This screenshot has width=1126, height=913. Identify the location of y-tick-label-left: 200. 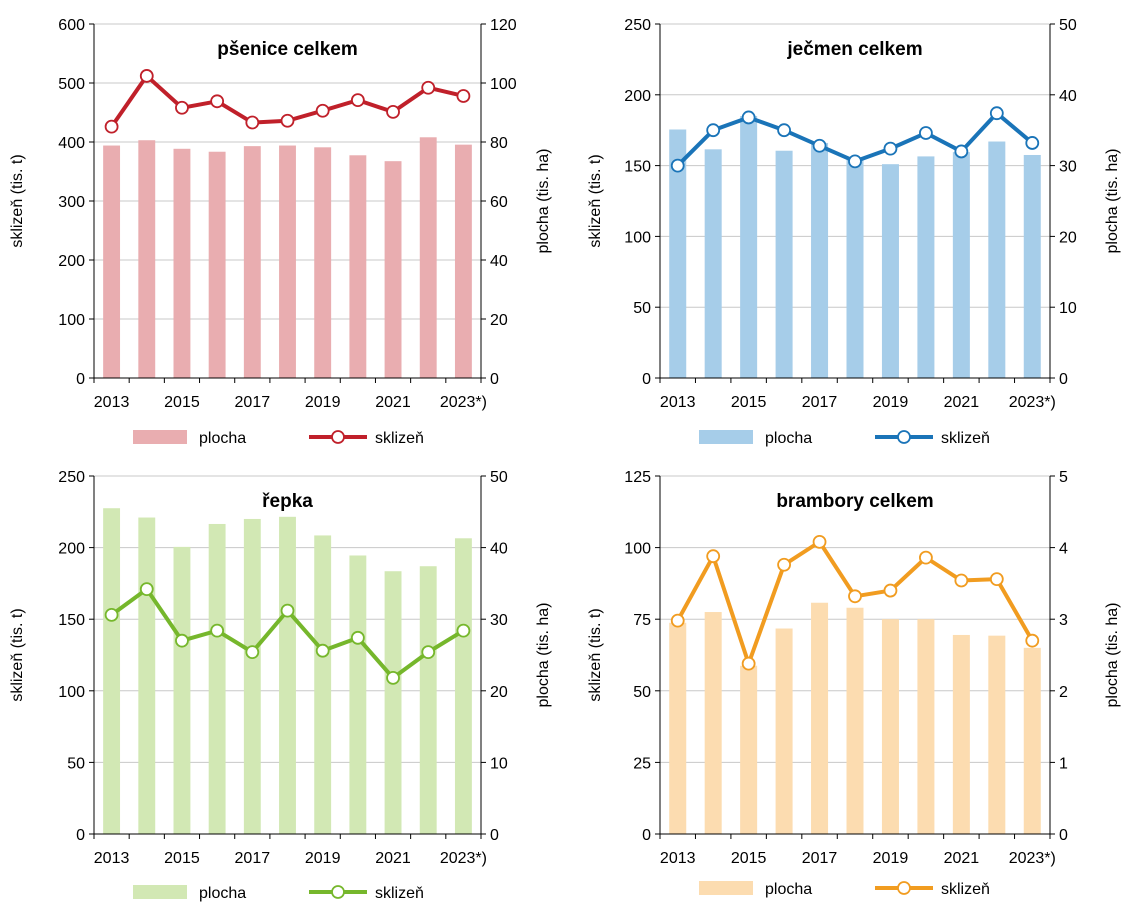
(71, 261).